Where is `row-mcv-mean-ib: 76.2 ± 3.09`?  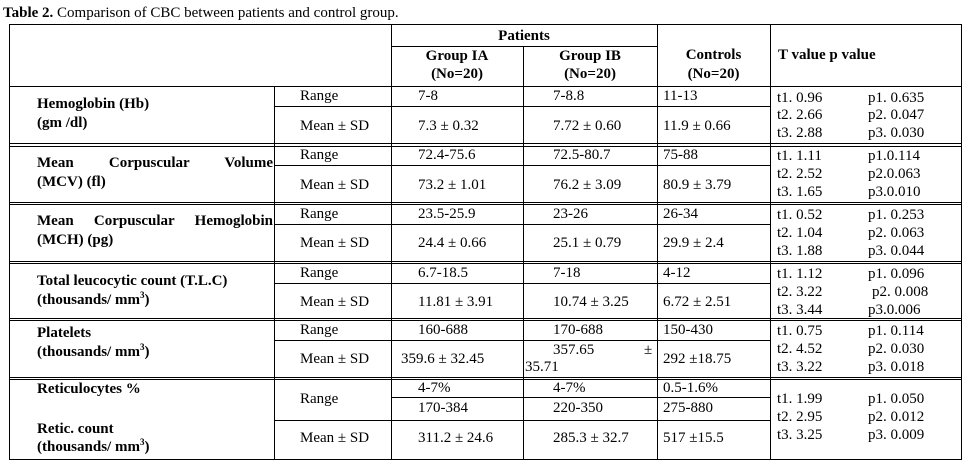 row-mcv-mean-ib: 76.2 ± 3.09 is located at coordinates (587, 185).